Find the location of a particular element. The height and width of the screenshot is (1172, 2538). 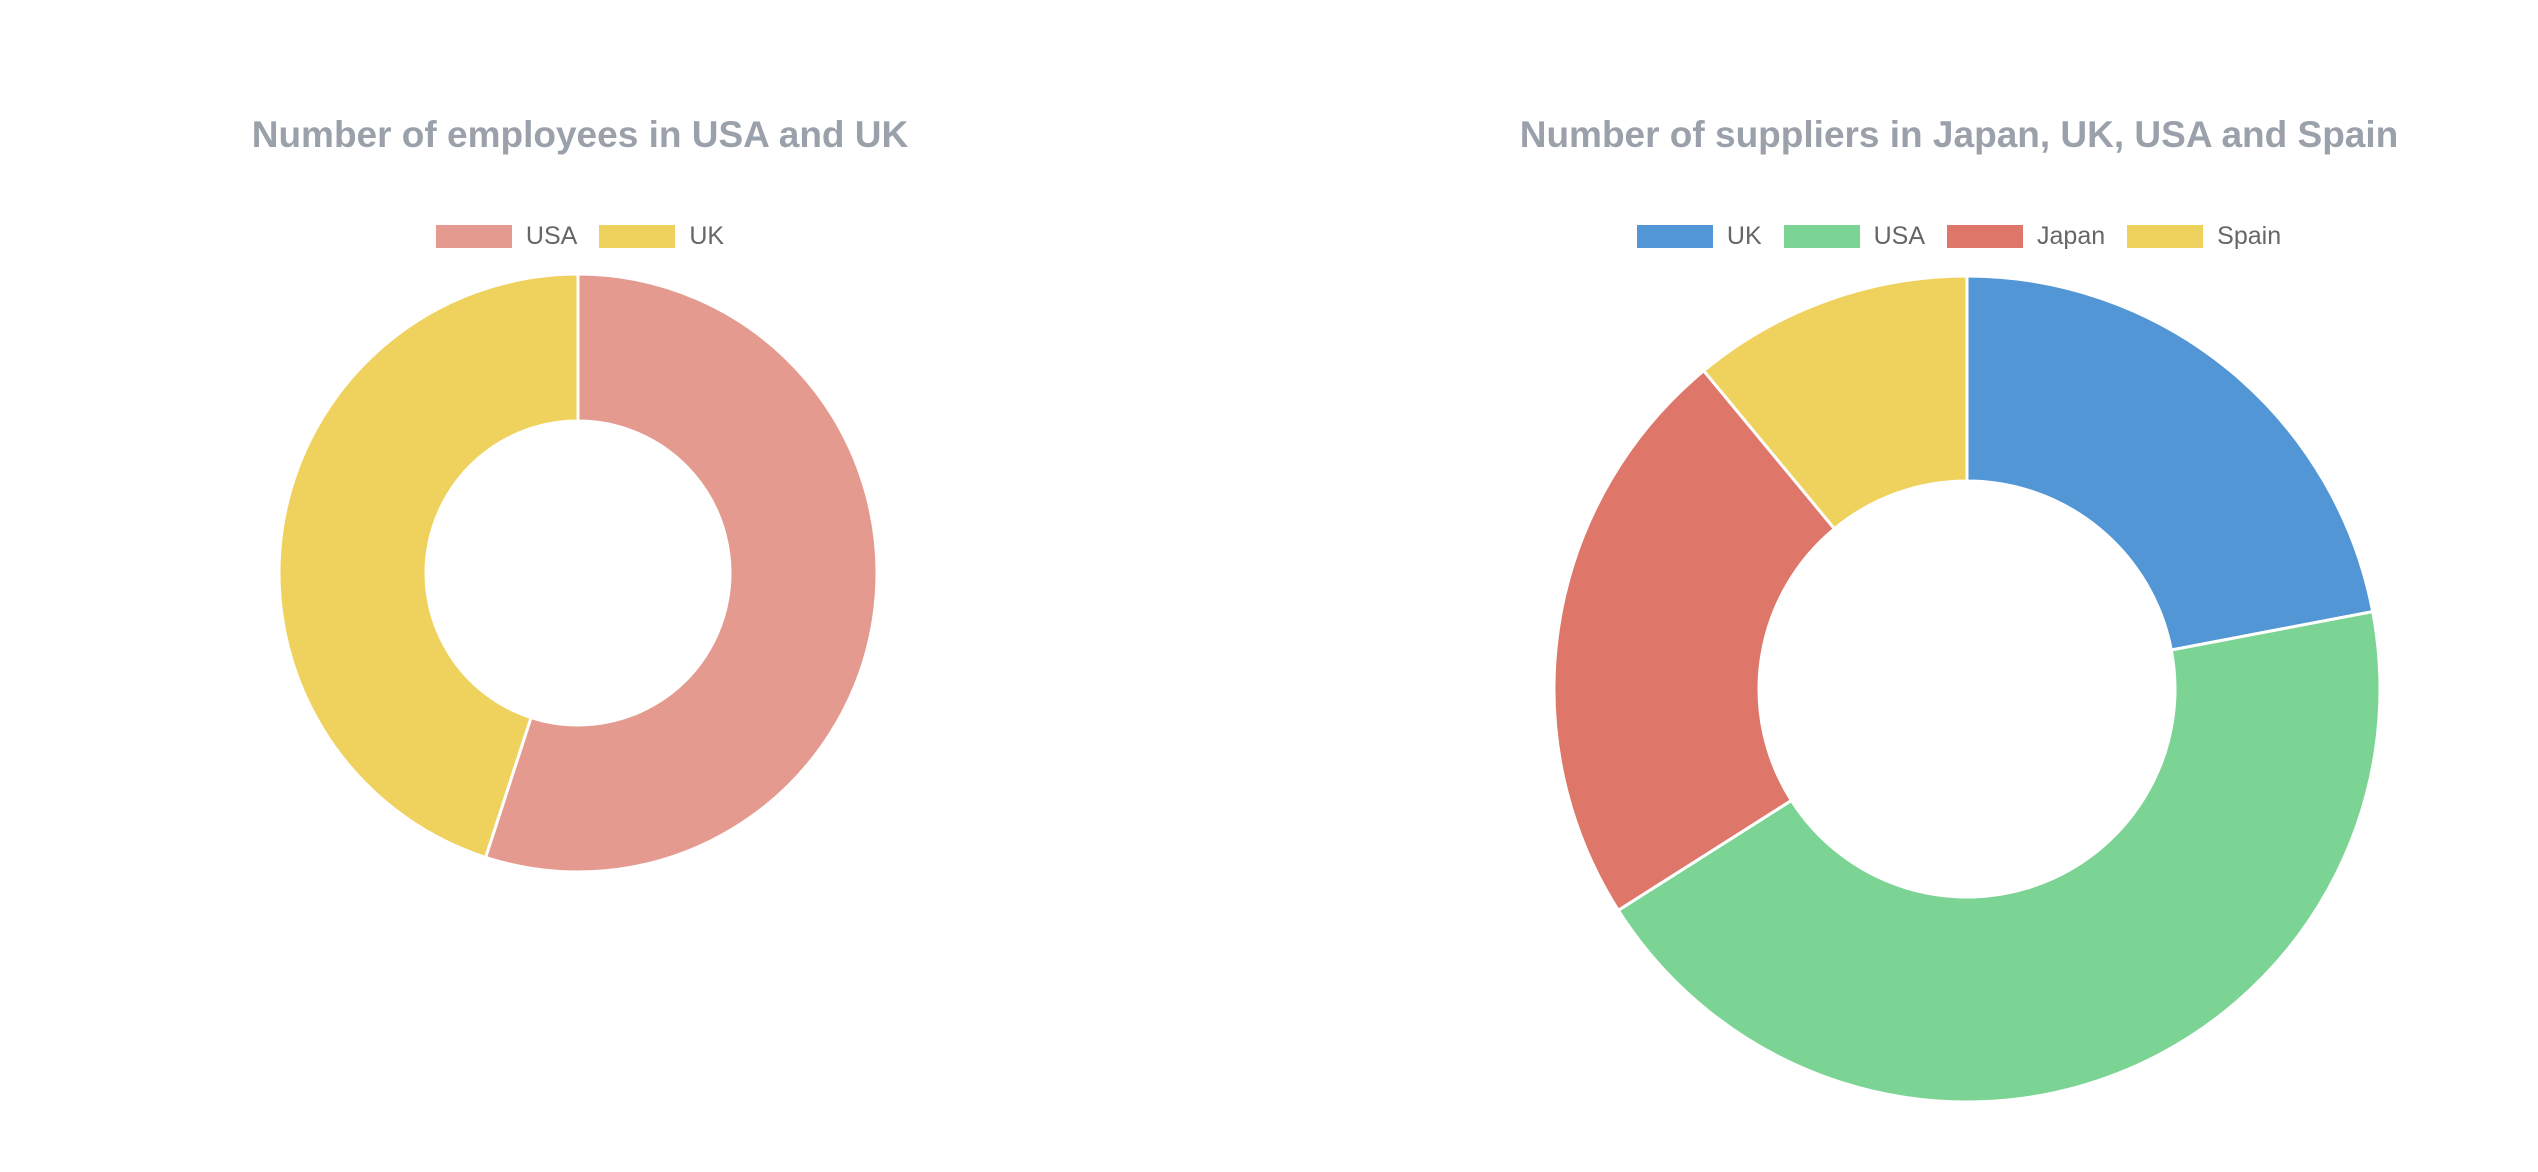

legend-label: Japan is located at coordinates (2071, 236).